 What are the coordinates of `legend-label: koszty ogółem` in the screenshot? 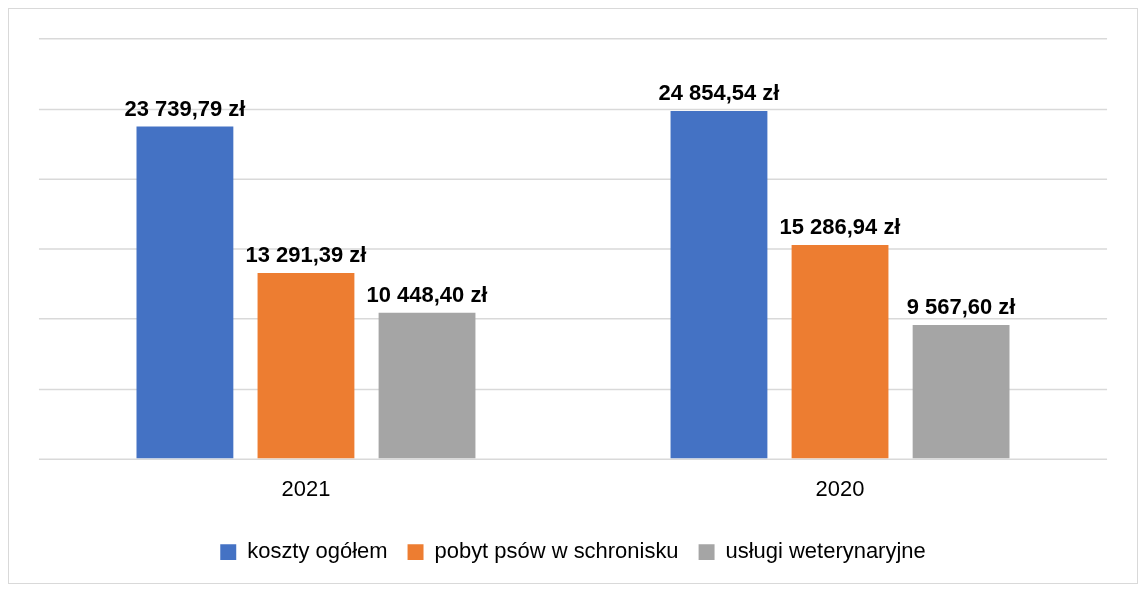 It's located at (317, 551).